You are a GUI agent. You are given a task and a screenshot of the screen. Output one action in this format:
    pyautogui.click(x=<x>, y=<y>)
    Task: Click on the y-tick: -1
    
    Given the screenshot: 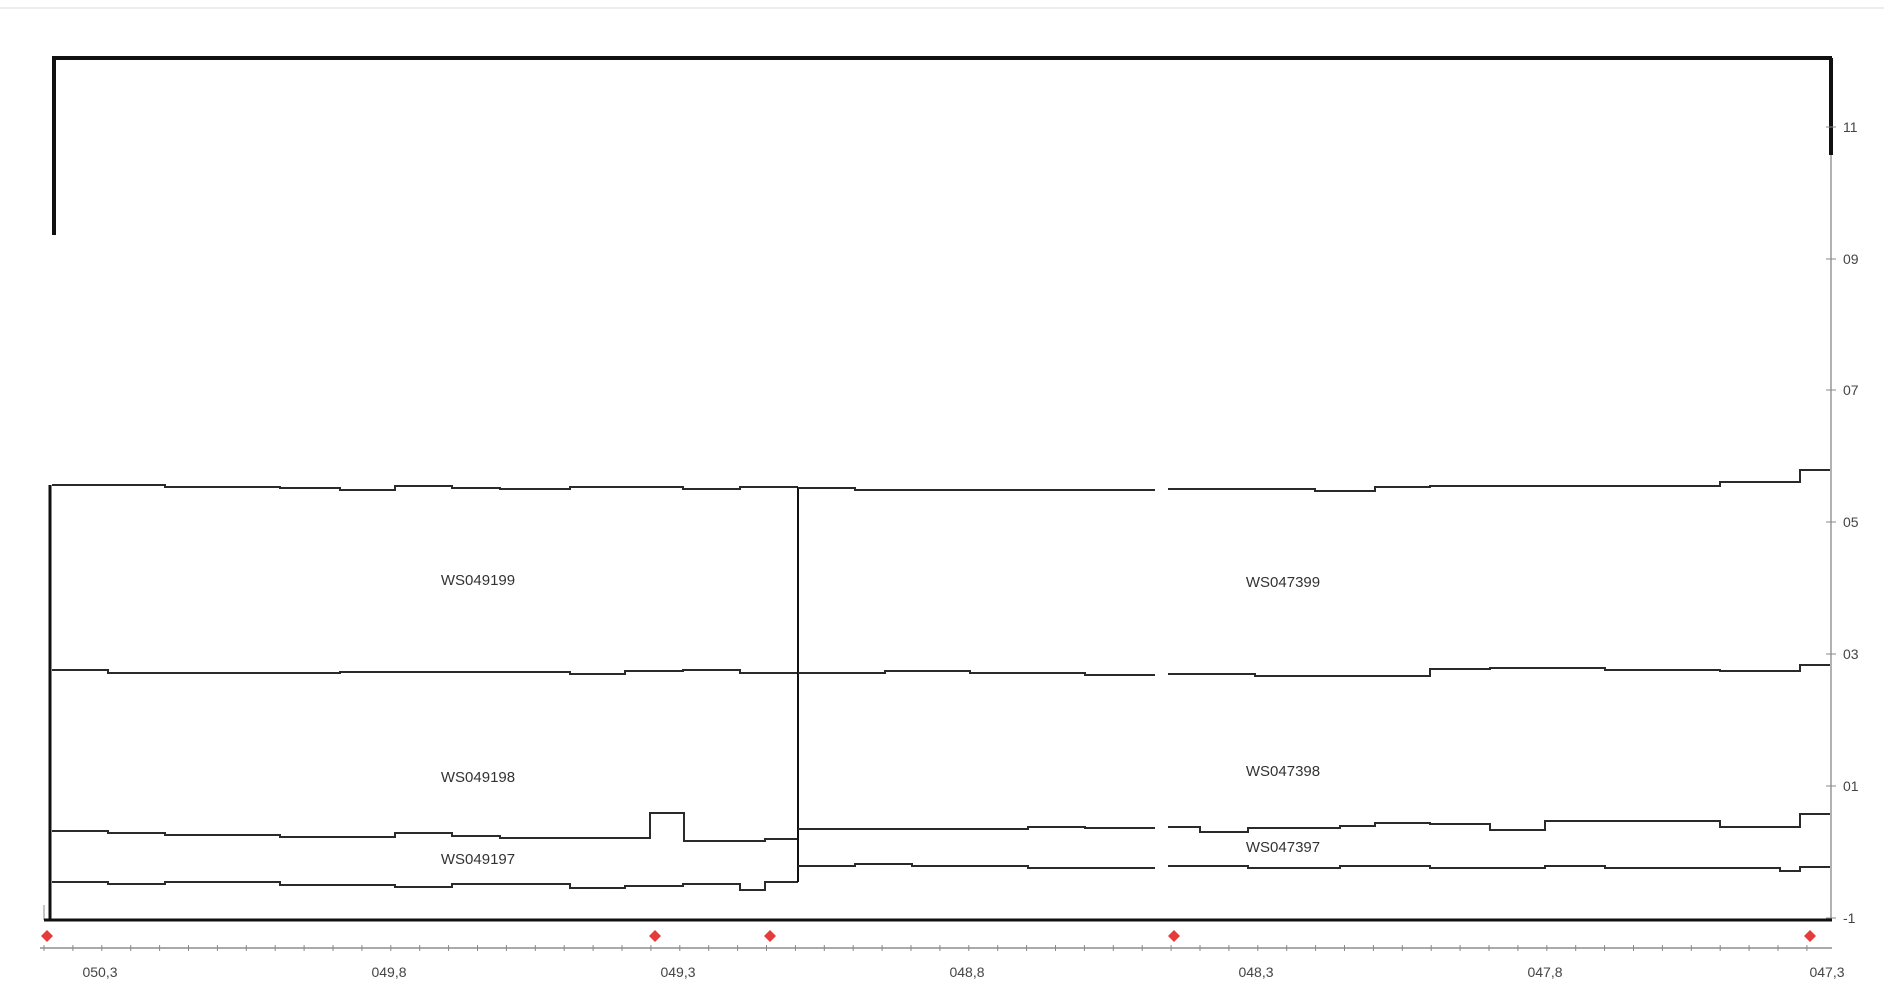 What is the action you would take?
    pyautogui.click(x=1841, y=918)
    